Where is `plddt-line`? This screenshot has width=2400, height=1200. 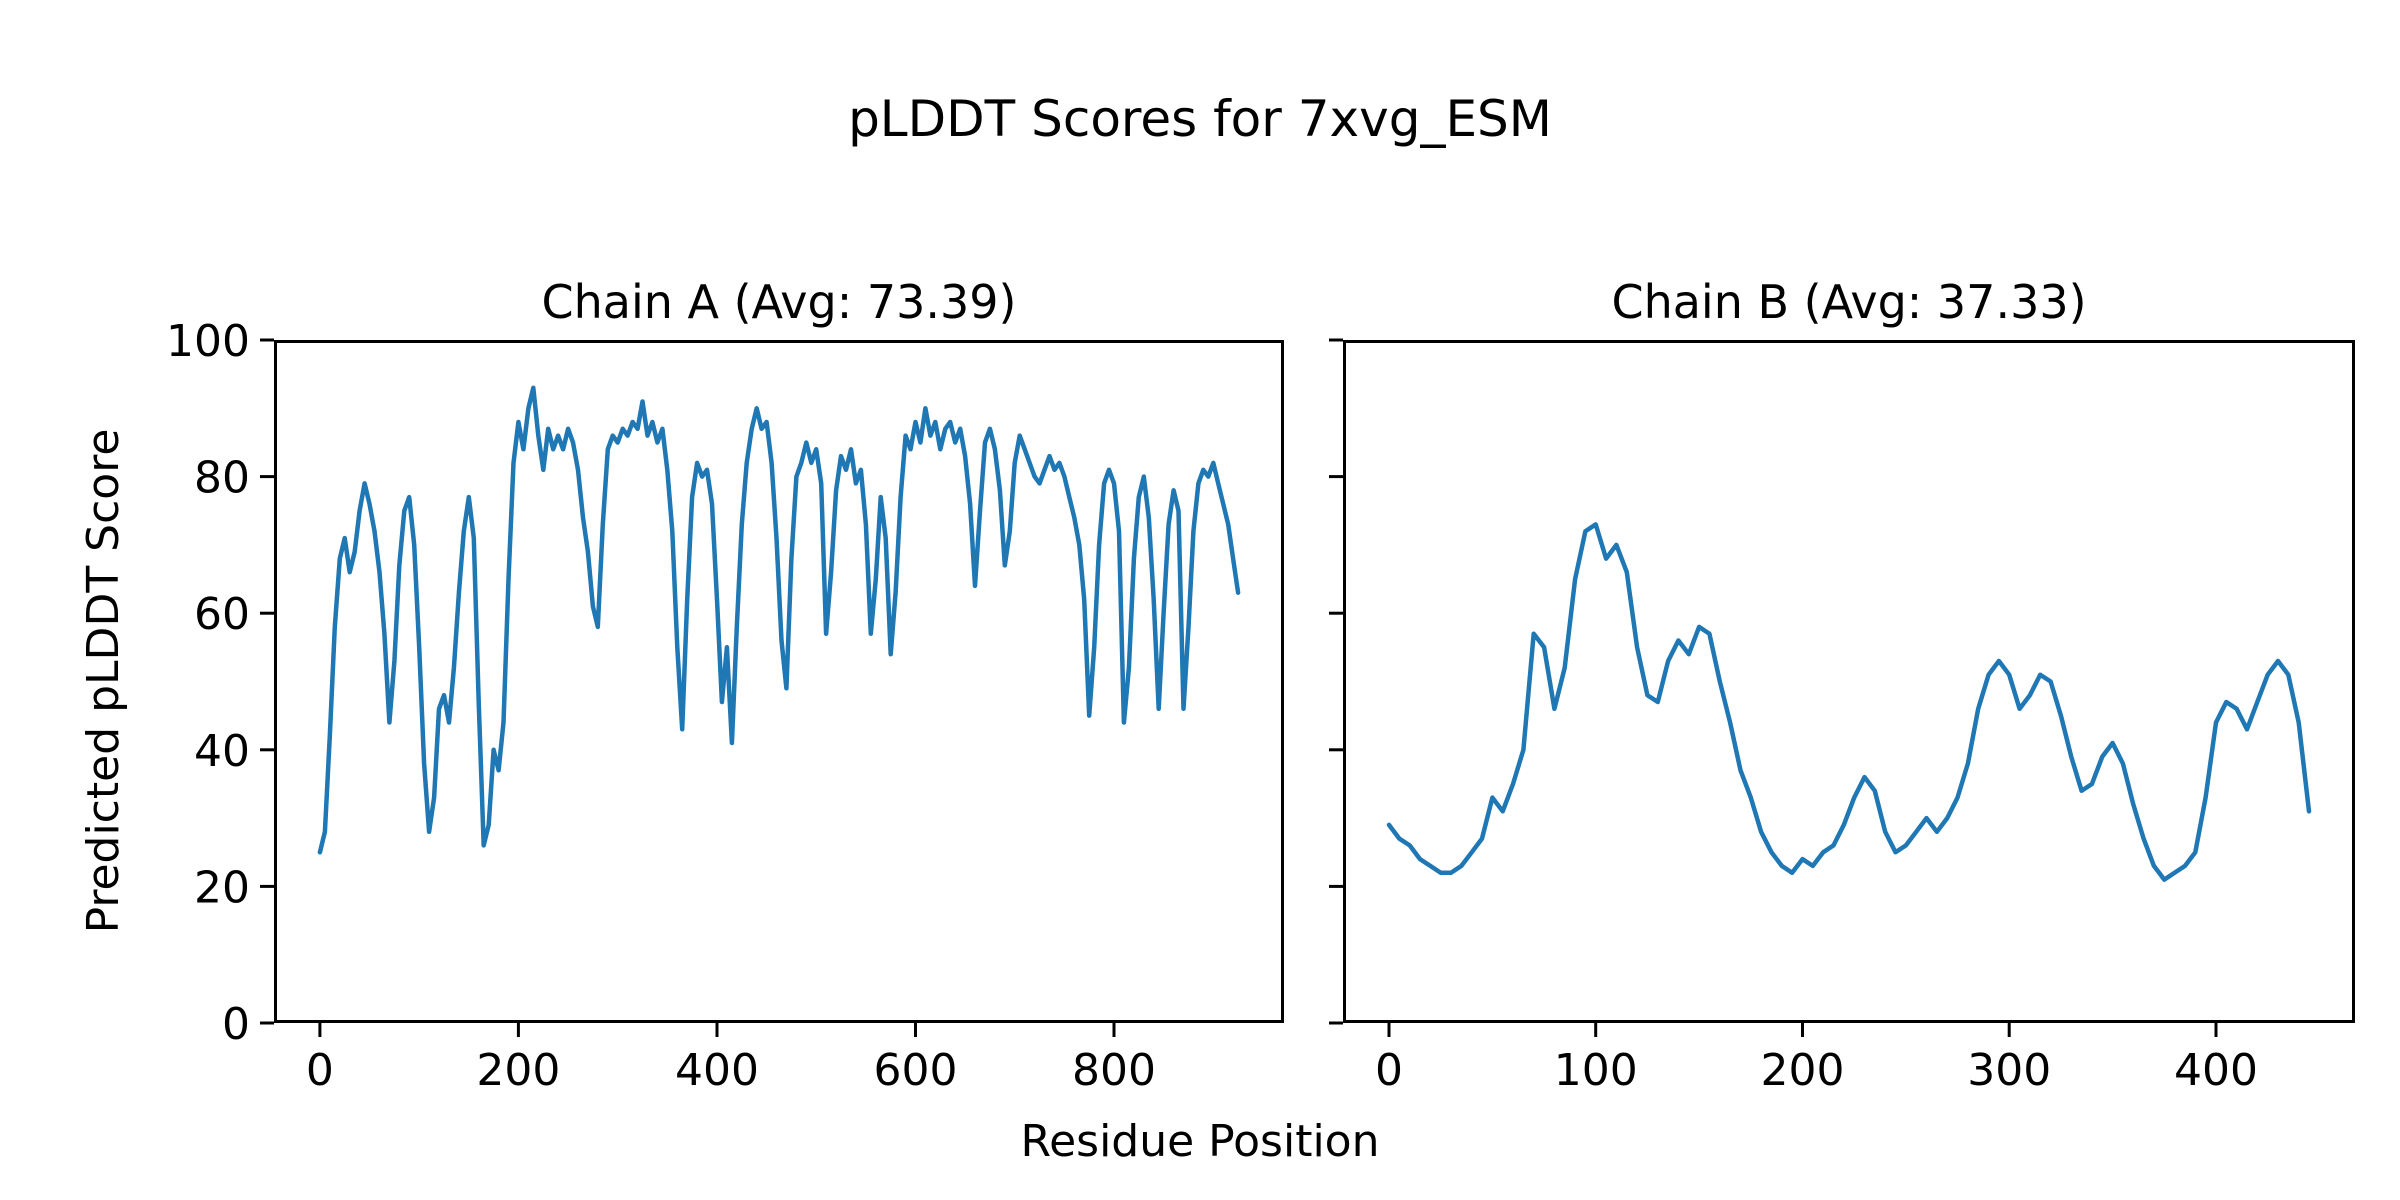
plddt-line is located at coordinates (1849, 702).